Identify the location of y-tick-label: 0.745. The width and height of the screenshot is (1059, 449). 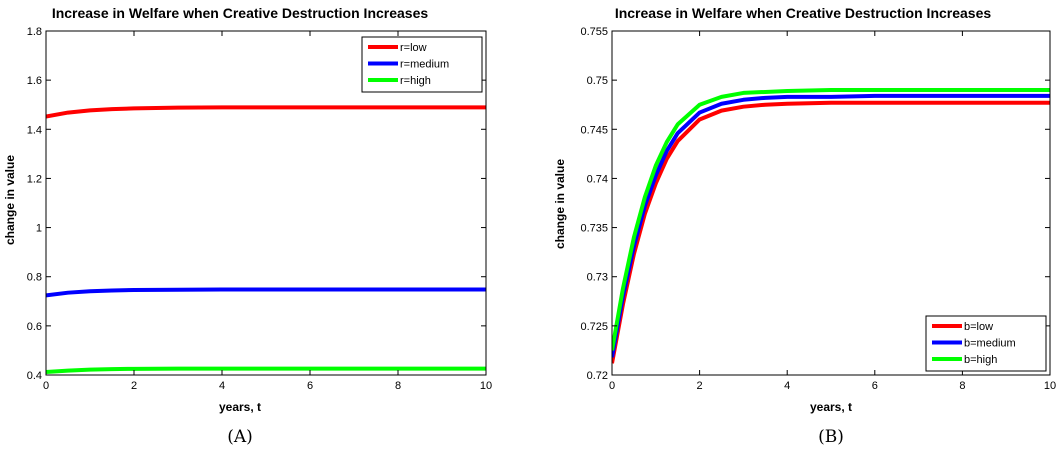
(594, 130).